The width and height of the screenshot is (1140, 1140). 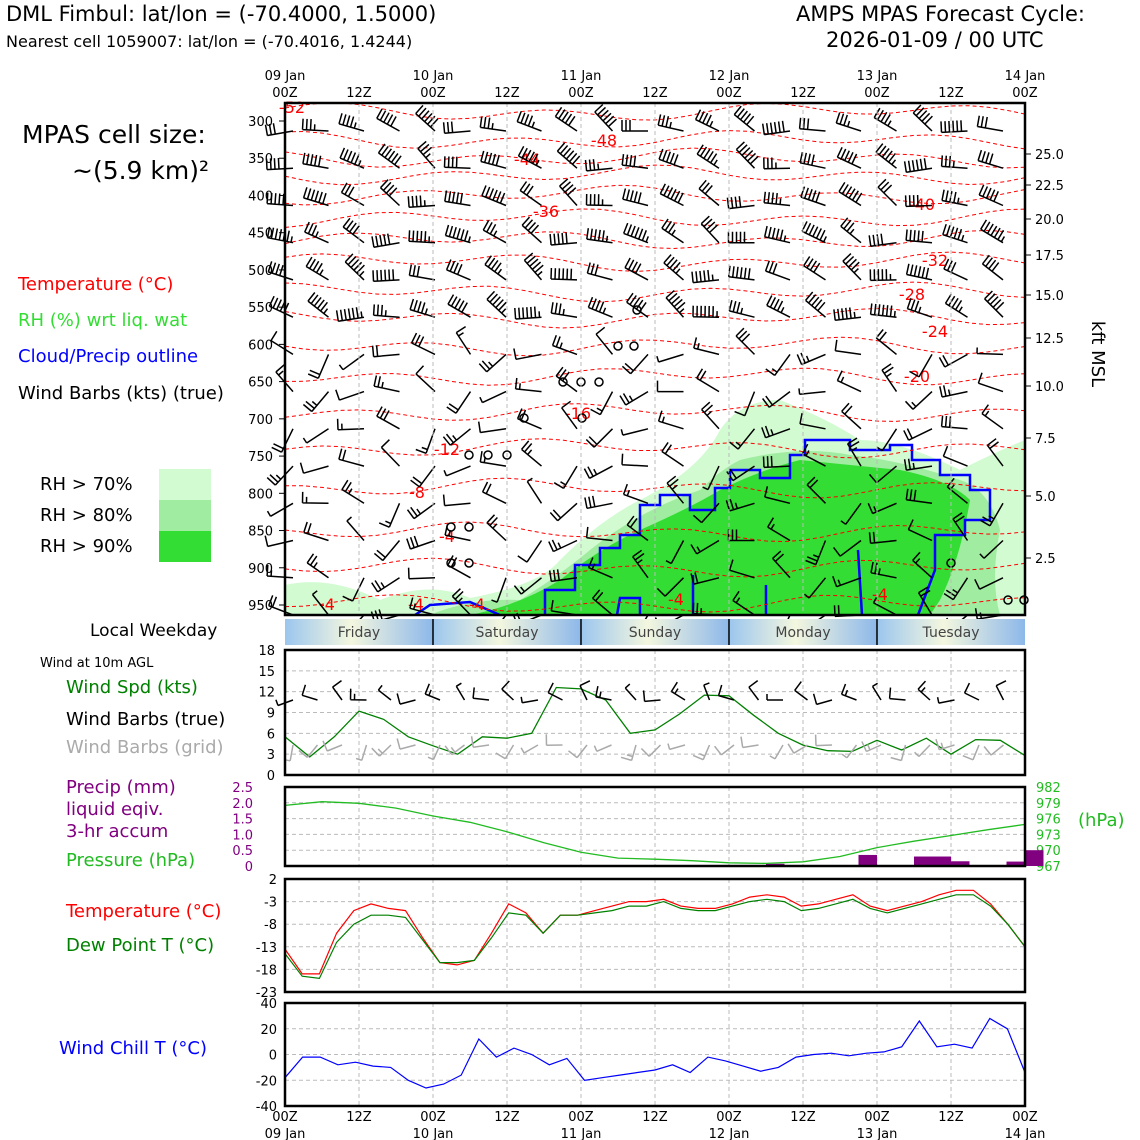 I want to click on isotherm-line, so click(x=655, y=218).